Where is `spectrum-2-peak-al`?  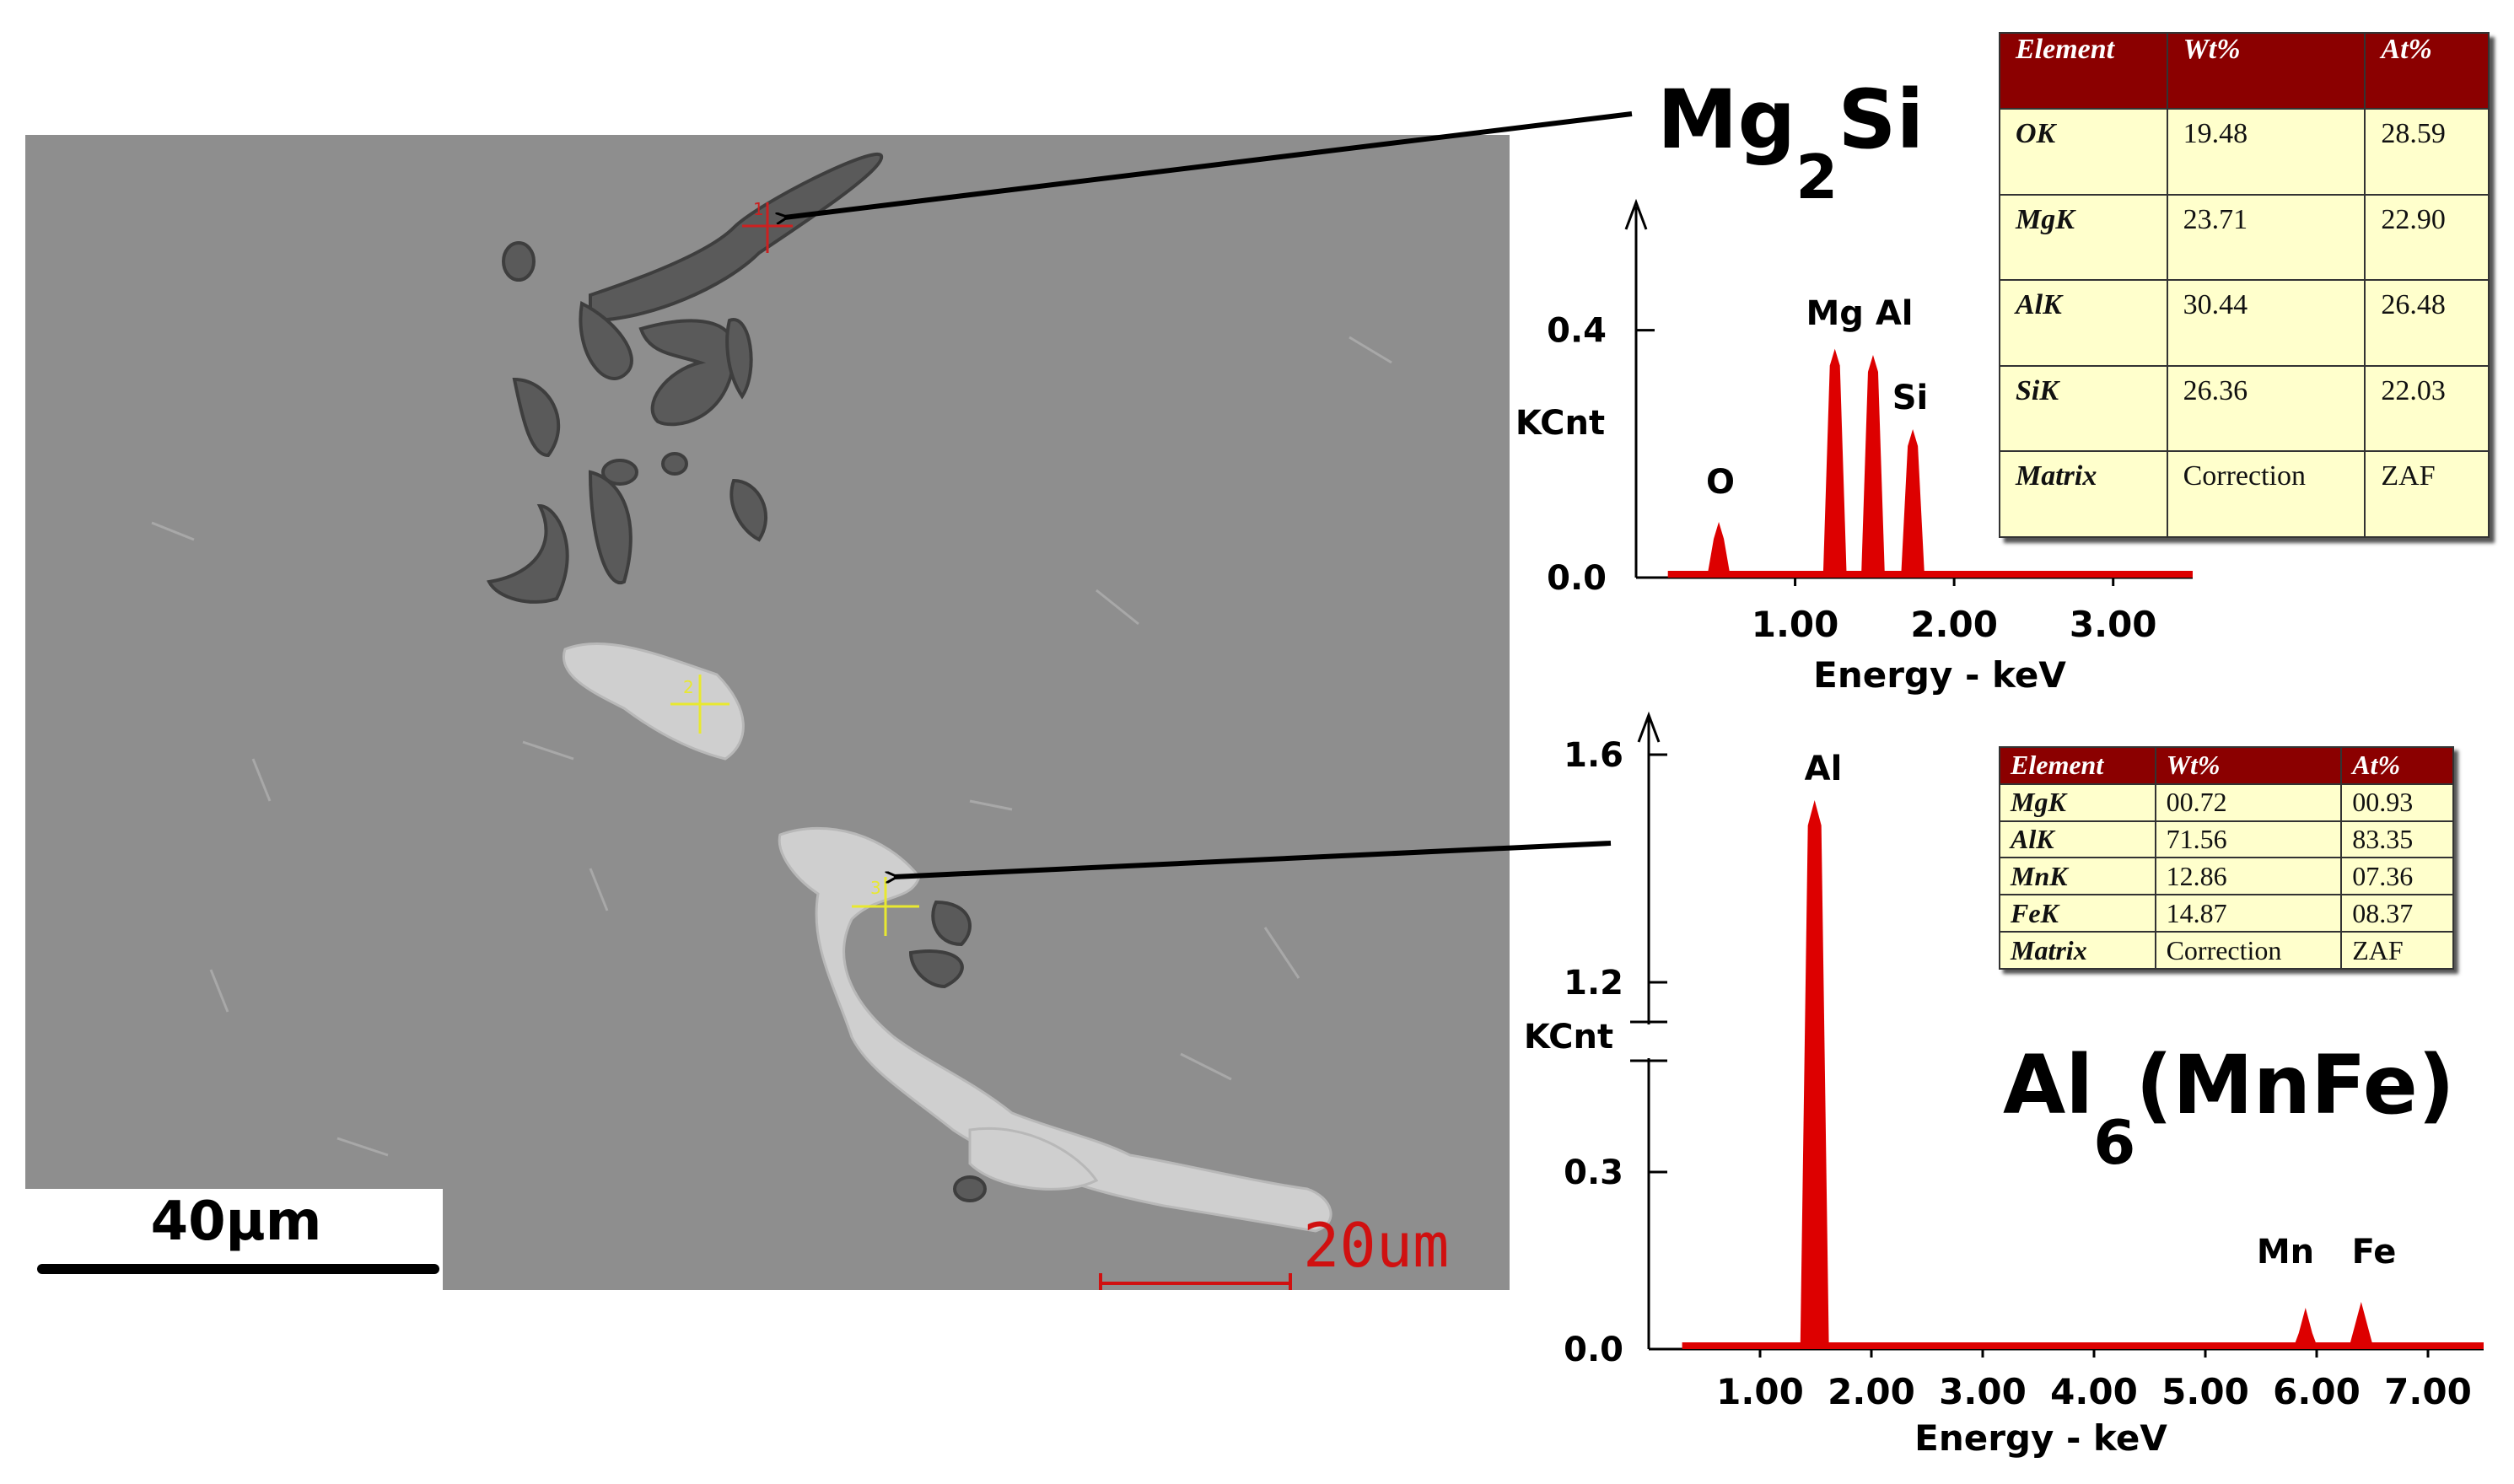
spectrum-2-peak-al is located at coordinates (1814, 1074).